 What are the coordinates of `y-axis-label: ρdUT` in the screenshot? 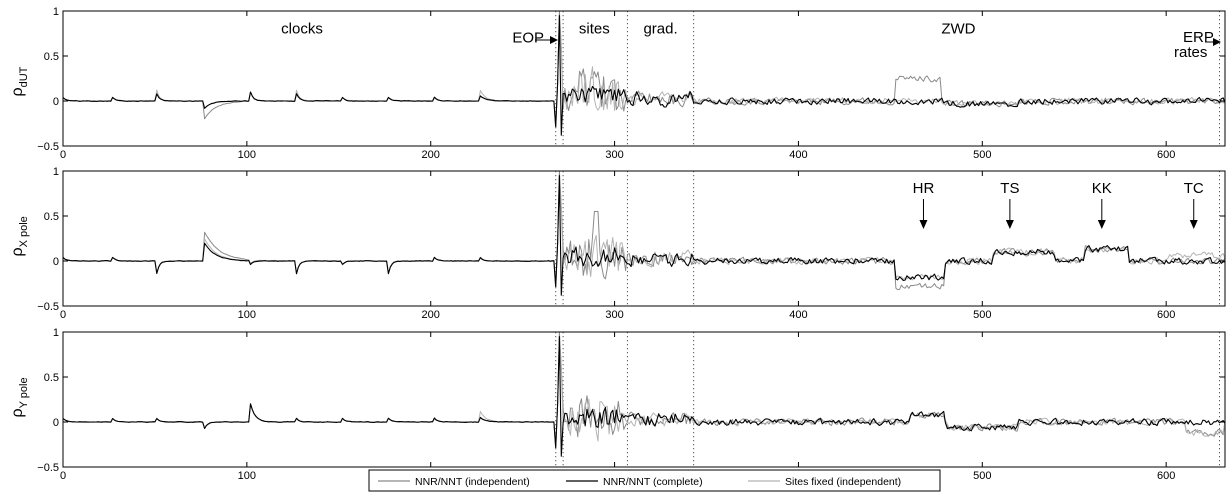 It's located at (19, 81).